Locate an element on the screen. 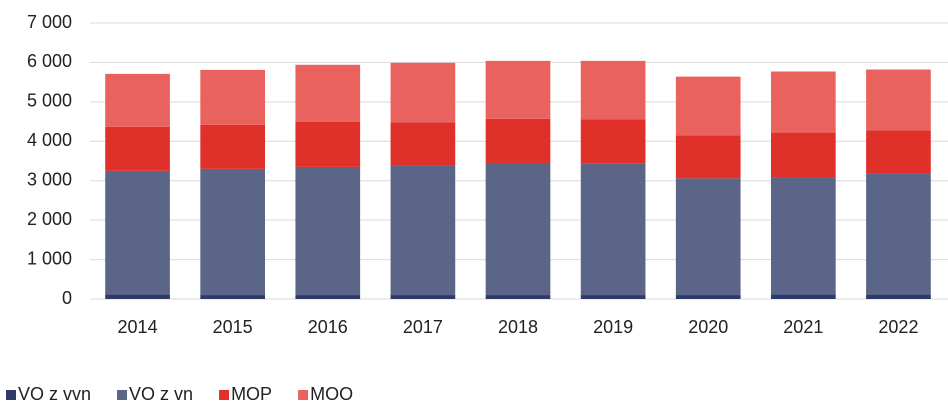 This screenshot has height=406, width=948. legend-label: VO z vn is located at coordinates (161, 394).